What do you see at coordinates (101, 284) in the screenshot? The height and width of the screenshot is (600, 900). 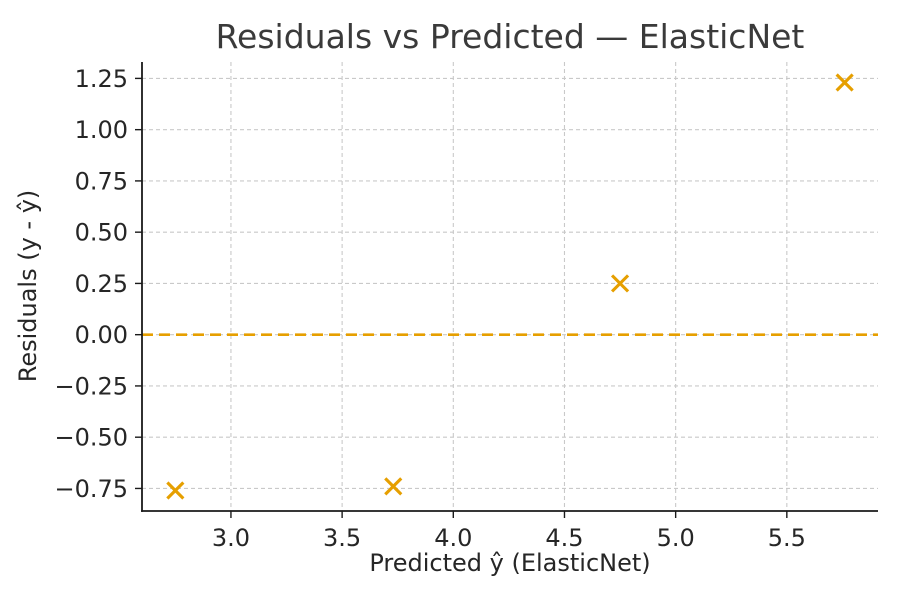 I see `y-tick-label: 0.25` at bounding box center [101, 284].